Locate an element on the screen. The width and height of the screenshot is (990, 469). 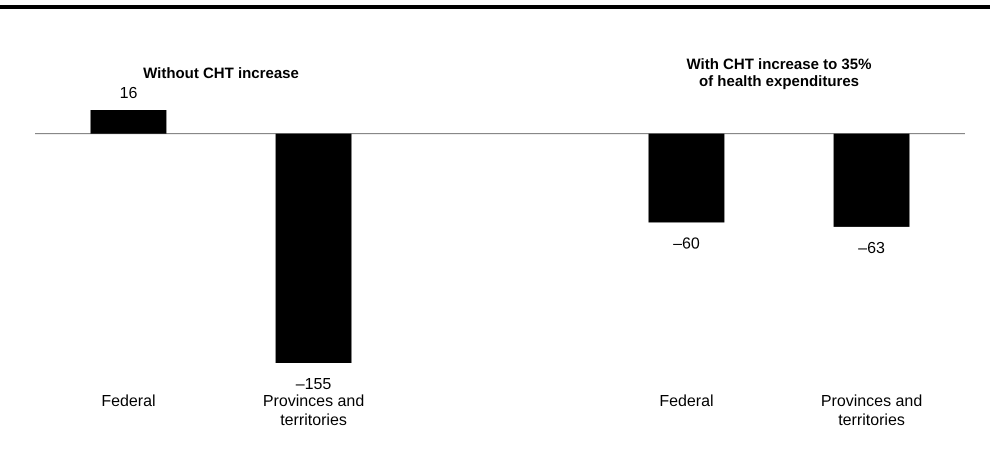
data-label: –155 is located at coordinates (314, 384).